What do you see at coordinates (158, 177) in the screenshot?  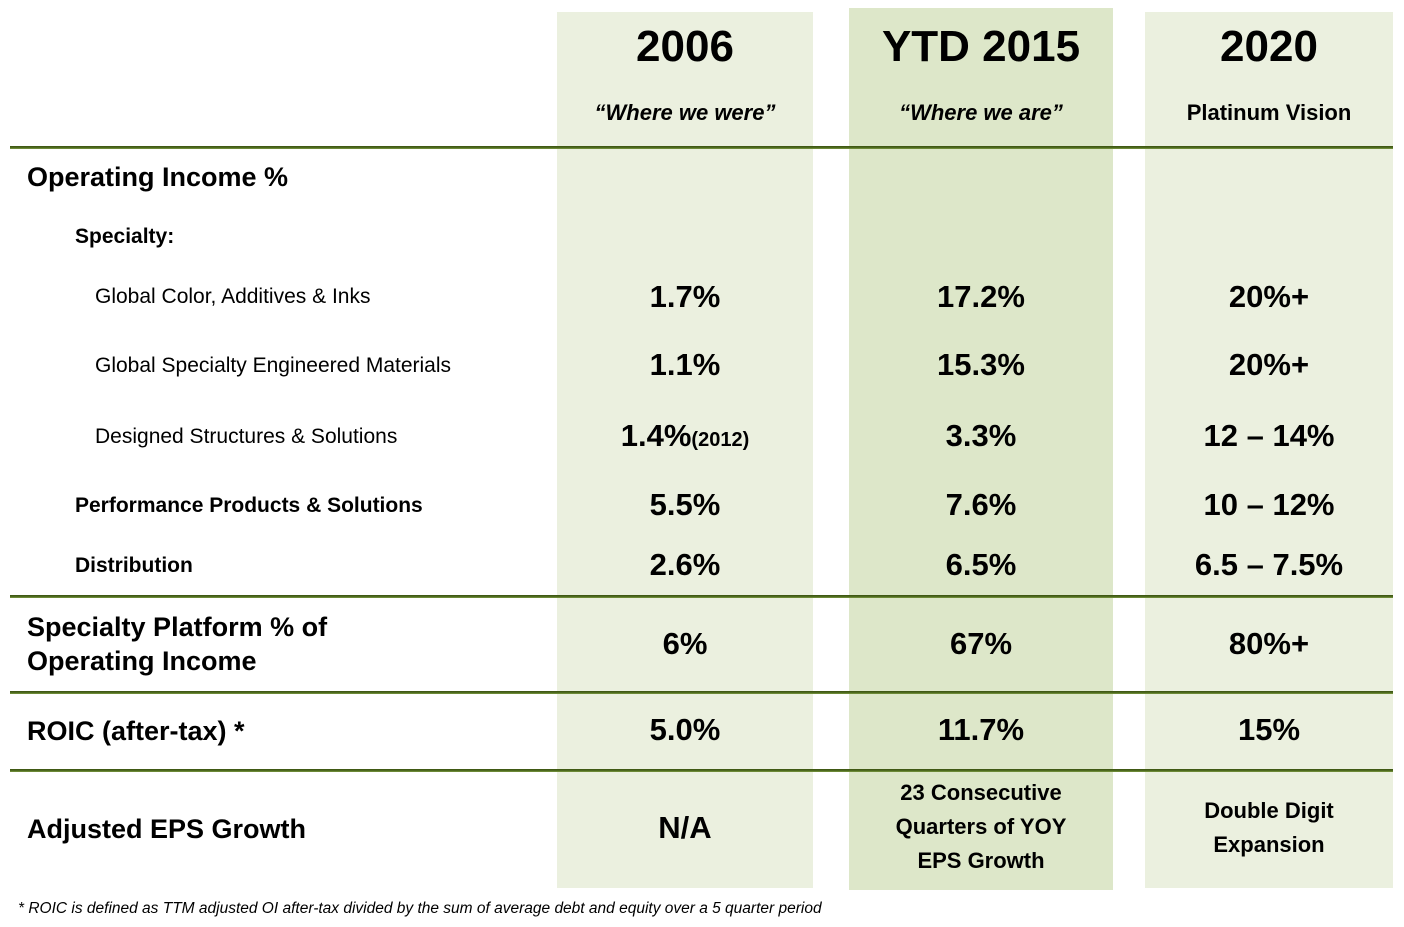 I see `row-label-operating-income: Operating Income %` at bounding box center [158, 177].